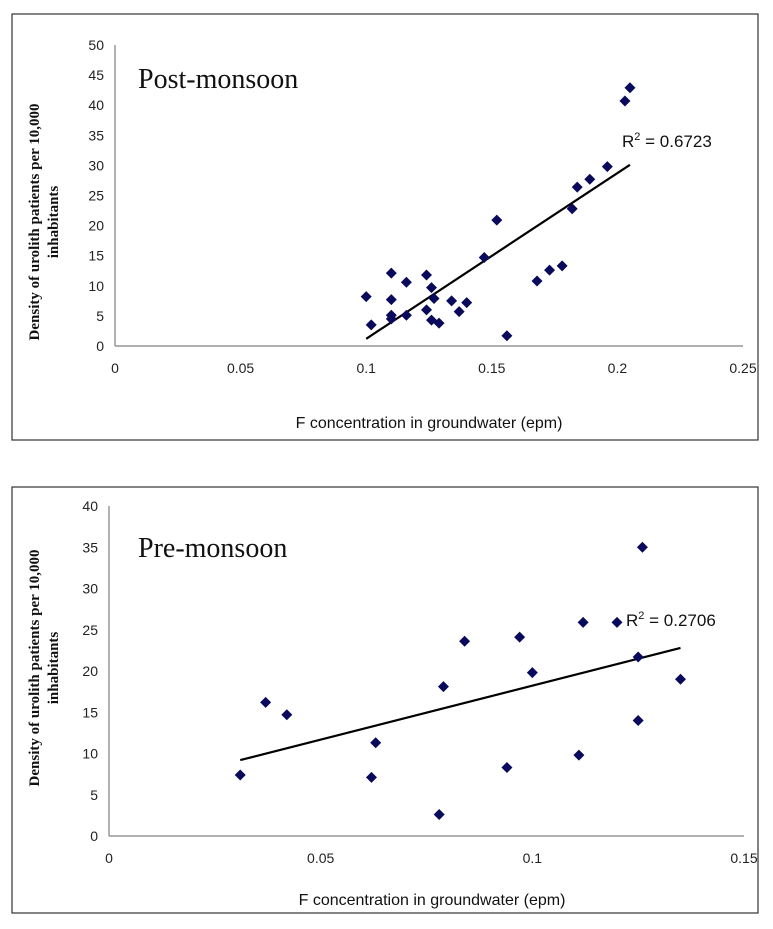 The image size is (773, 929). What do you see at coordinates (667, 141) in the screenshot?
I see `r-squared-label: R2 = 0.6723` at bounding box center [667, 141].